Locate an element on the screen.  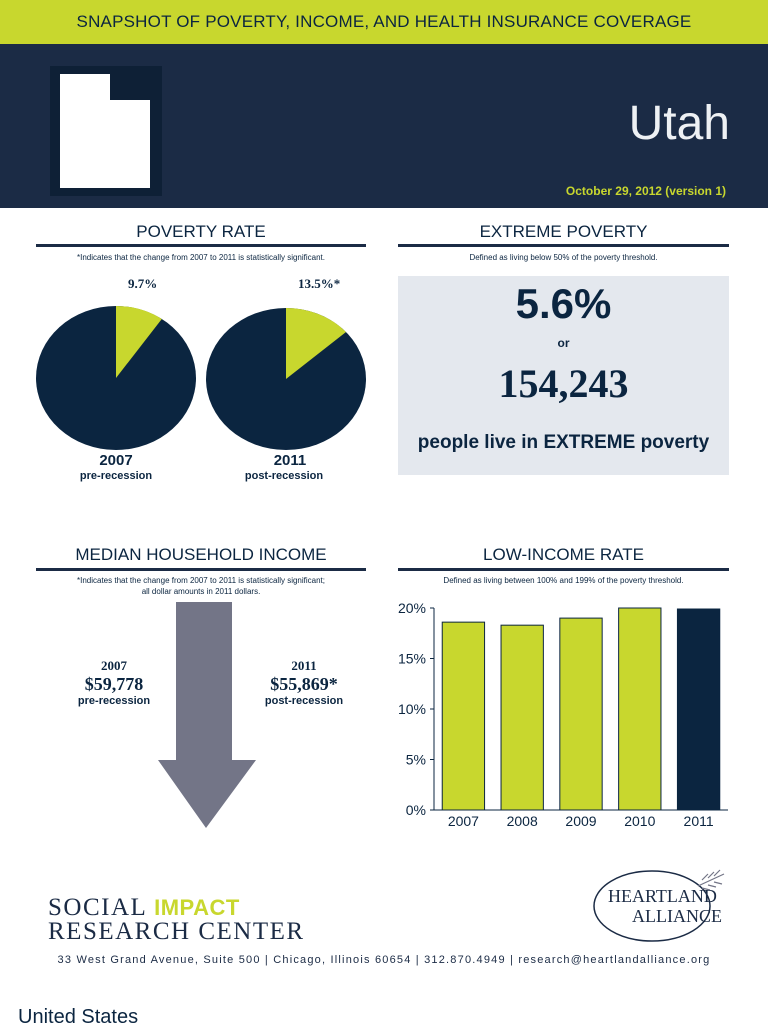
sirc-social: SOCIAL is located at coordinates (97, 907).